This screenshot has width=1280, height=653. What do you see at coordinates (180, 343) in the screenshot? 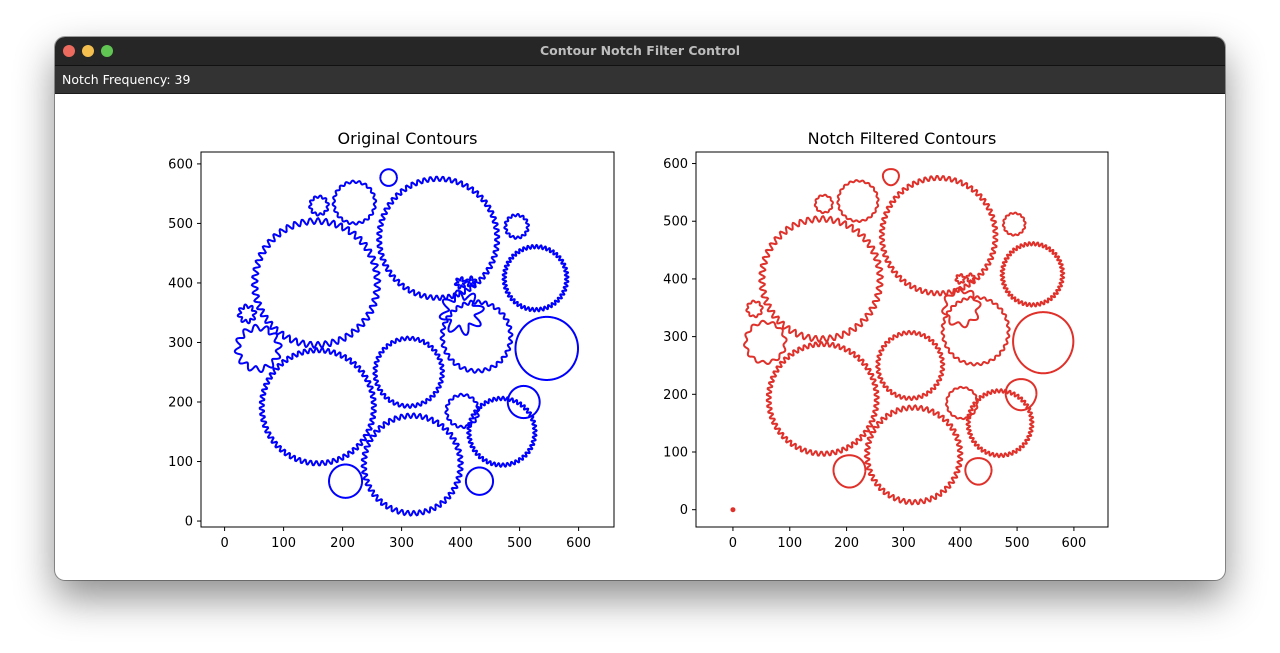
I see `original-ytick-label-300: 300` at bounding box center [180, 343].